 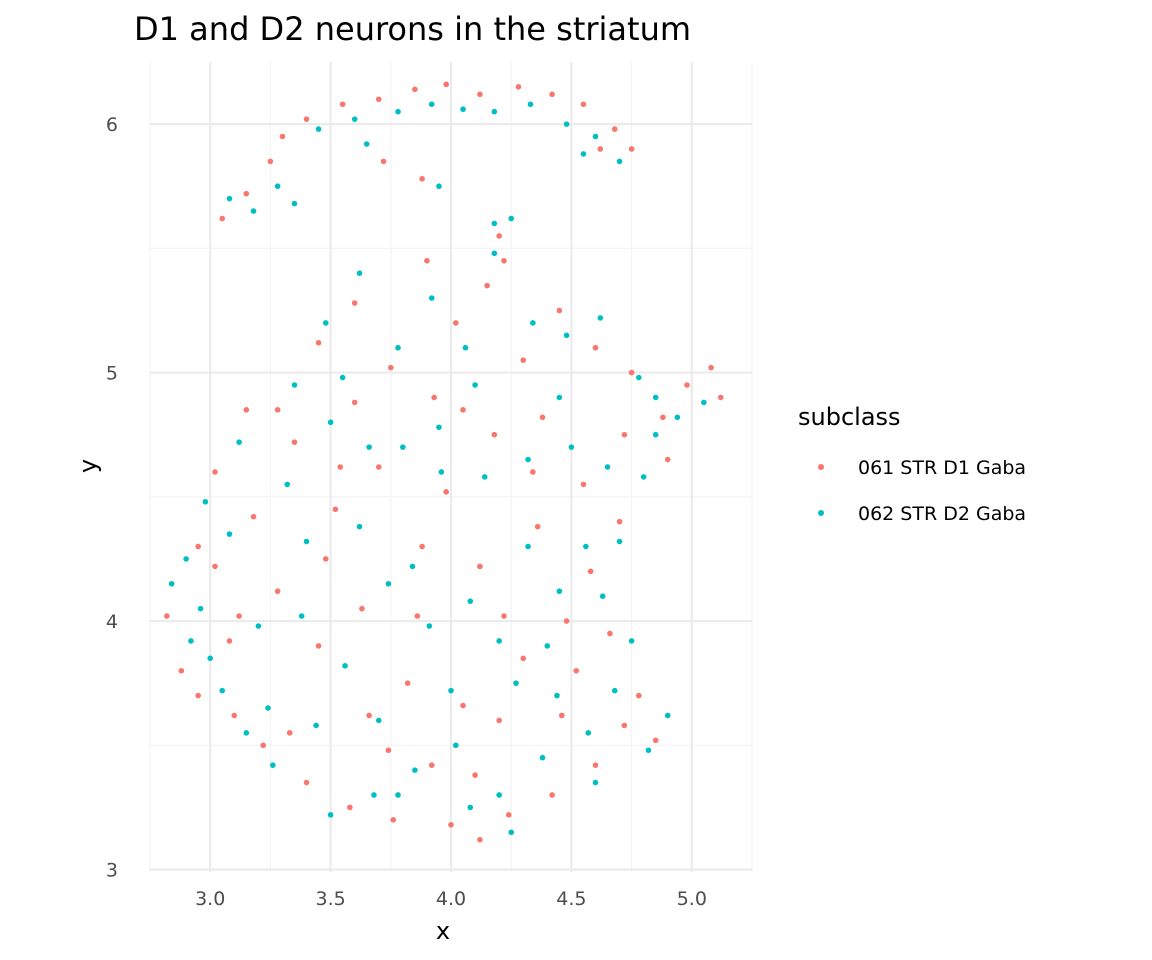 I want to click on x-tick-label: 5.0, so click(x=692, y=899).